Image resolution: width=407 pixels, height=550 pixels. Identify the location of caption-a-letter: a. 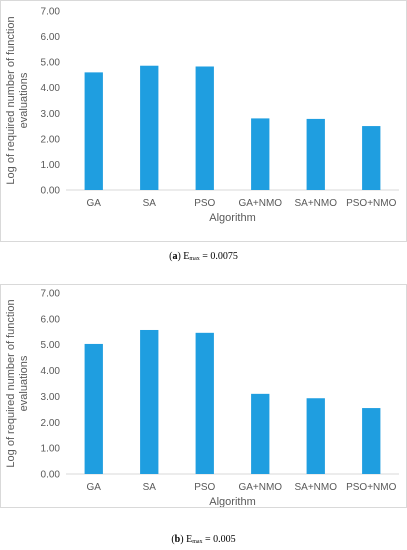
(175, 256).